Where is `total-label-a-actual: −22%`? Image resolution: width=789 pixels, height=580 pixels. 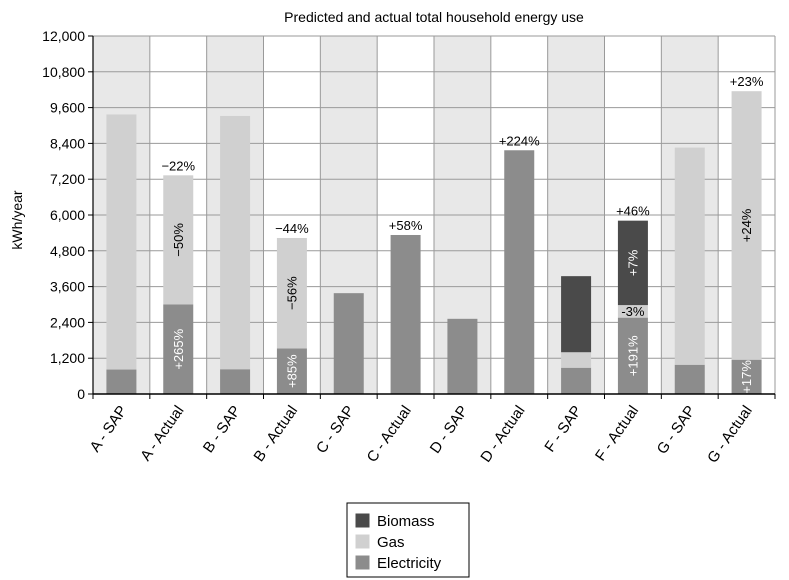
total-label-a-actual: −22% is located at coordinates (178, 165).